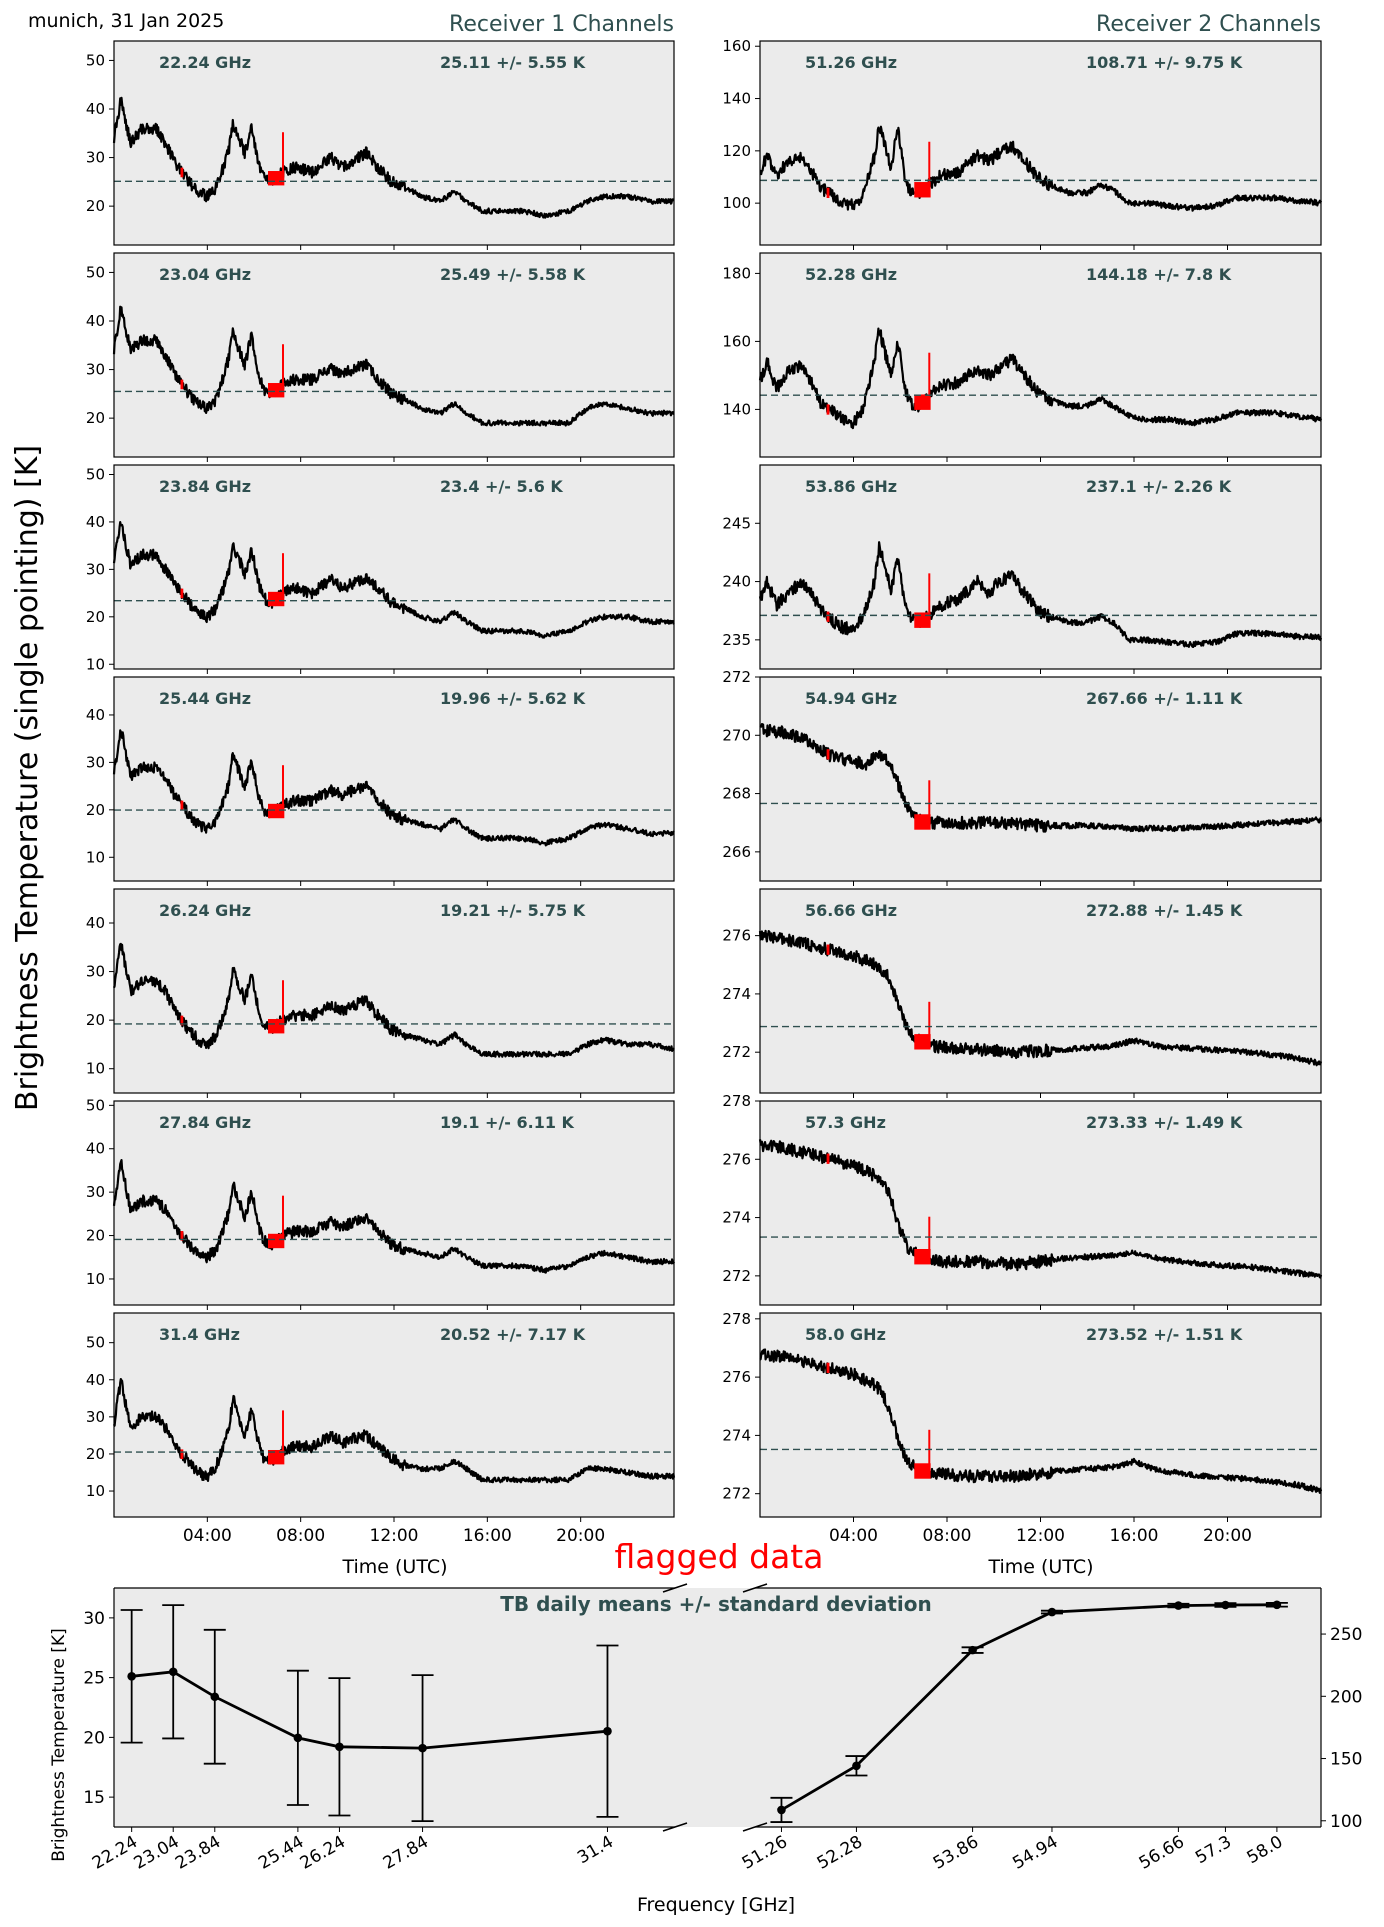 The width and height of the screenshot is (1384, 1927). I want to click on location-date-label: munich, 31 Jan 2025, so click(126, 21).